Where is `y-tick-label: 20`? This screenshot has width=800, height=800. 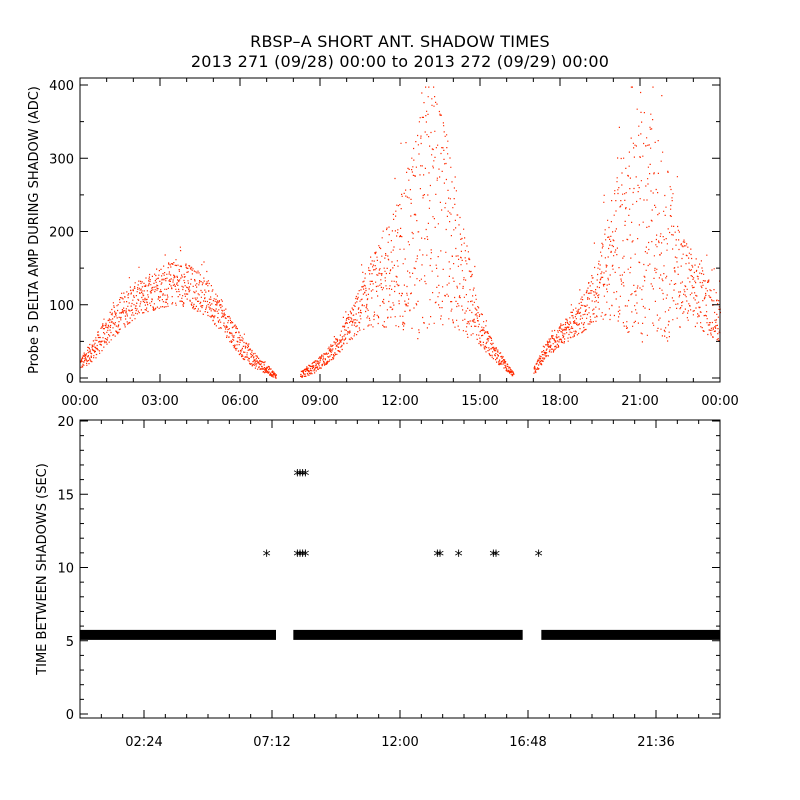 y-tick-label: 20 is located at coordinates (65, 422).